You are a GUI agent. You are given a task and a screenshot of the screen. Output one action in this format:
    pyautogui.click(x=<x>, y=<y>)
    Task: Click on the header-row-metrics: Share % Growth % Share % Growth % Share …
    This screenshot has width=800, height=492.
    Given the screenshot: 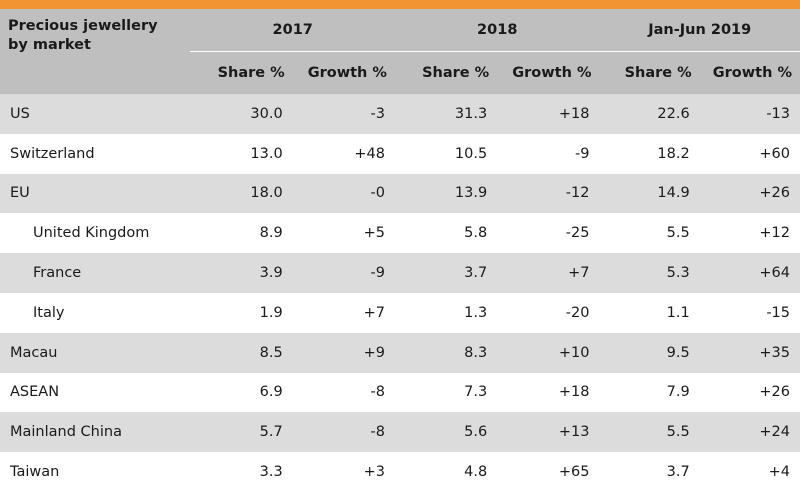 What is the action you would take?
    pyautogui.click(x=400, y=72)
    